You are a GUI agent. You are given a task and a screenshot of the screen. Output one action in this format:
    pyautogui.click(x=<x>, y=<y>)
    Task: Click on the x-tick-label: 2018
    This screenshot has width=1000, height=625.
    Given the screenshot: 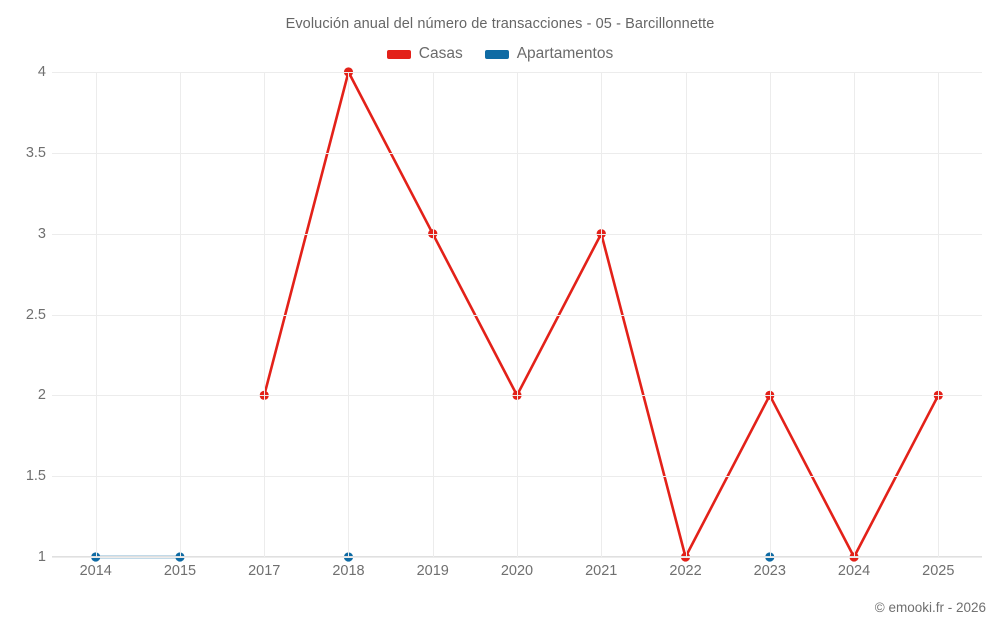 What is the action you would take?
    pyautogui.click(x=348, y=571)
    